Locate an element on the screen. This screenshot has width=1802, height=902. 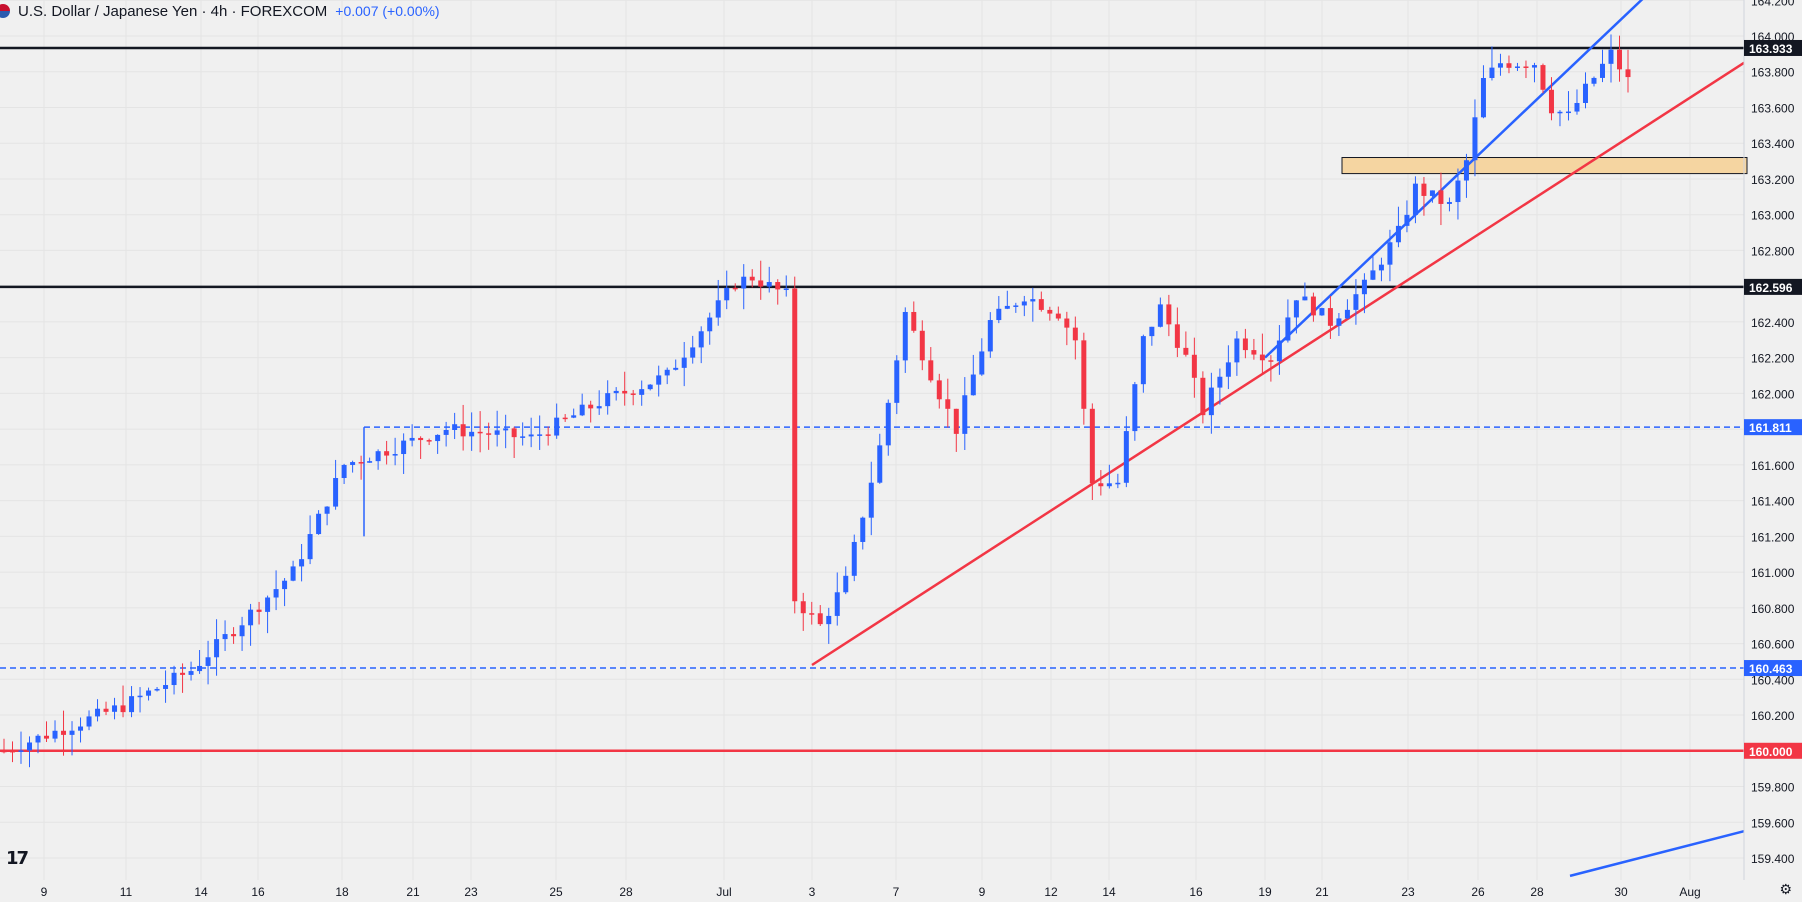
price-level-badge is located at coordinates (1773, 668).